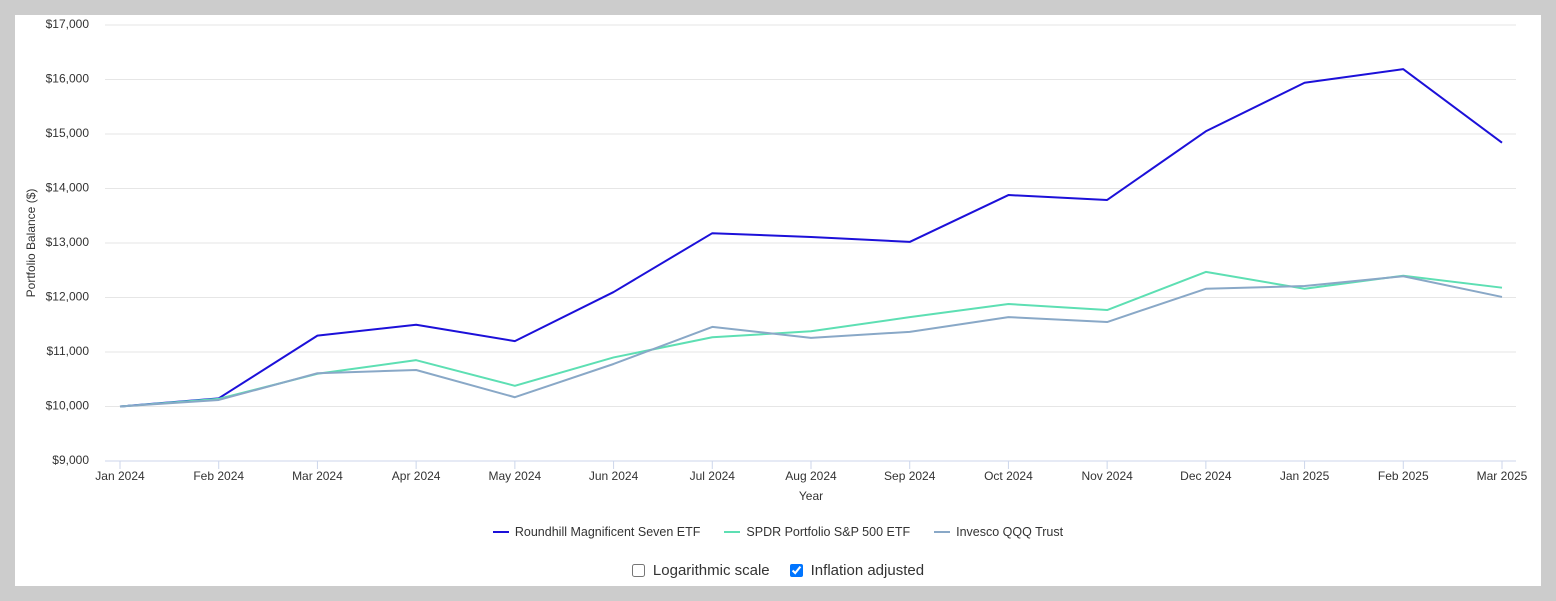 The width and height of the screenshot is (1556, 601). What do you see at coordinates (910, 476) in the screenshot?
I see `x-tick-label: Sep 2024` at bounding box center [910, 476].